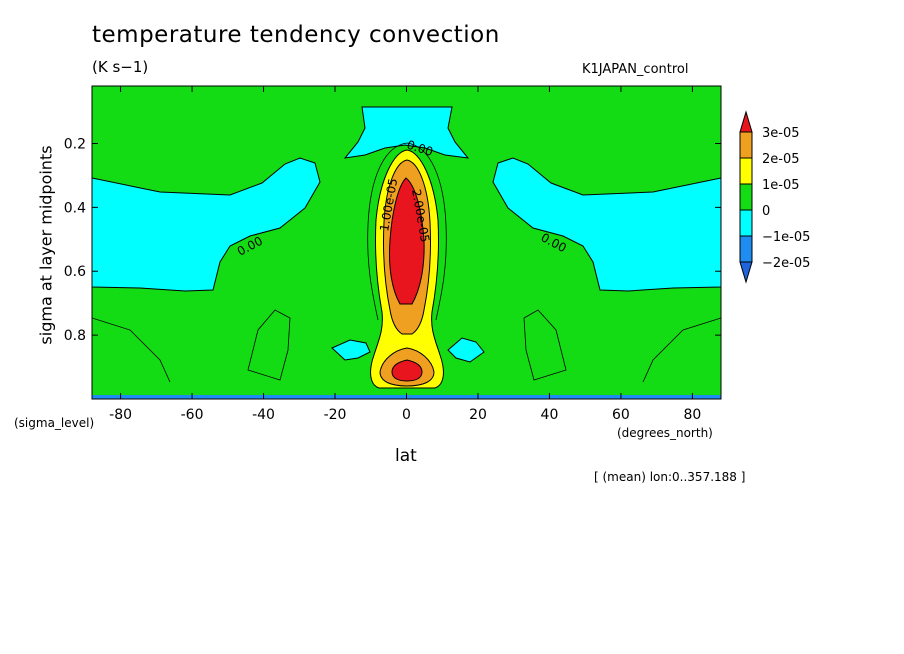 Image resolution: width=904 pixels, height=654 pixels. What do you see at coordinates (131, 350) in the screenshot?
I see `contour-line-far-left` at bounding box center [131, 350].